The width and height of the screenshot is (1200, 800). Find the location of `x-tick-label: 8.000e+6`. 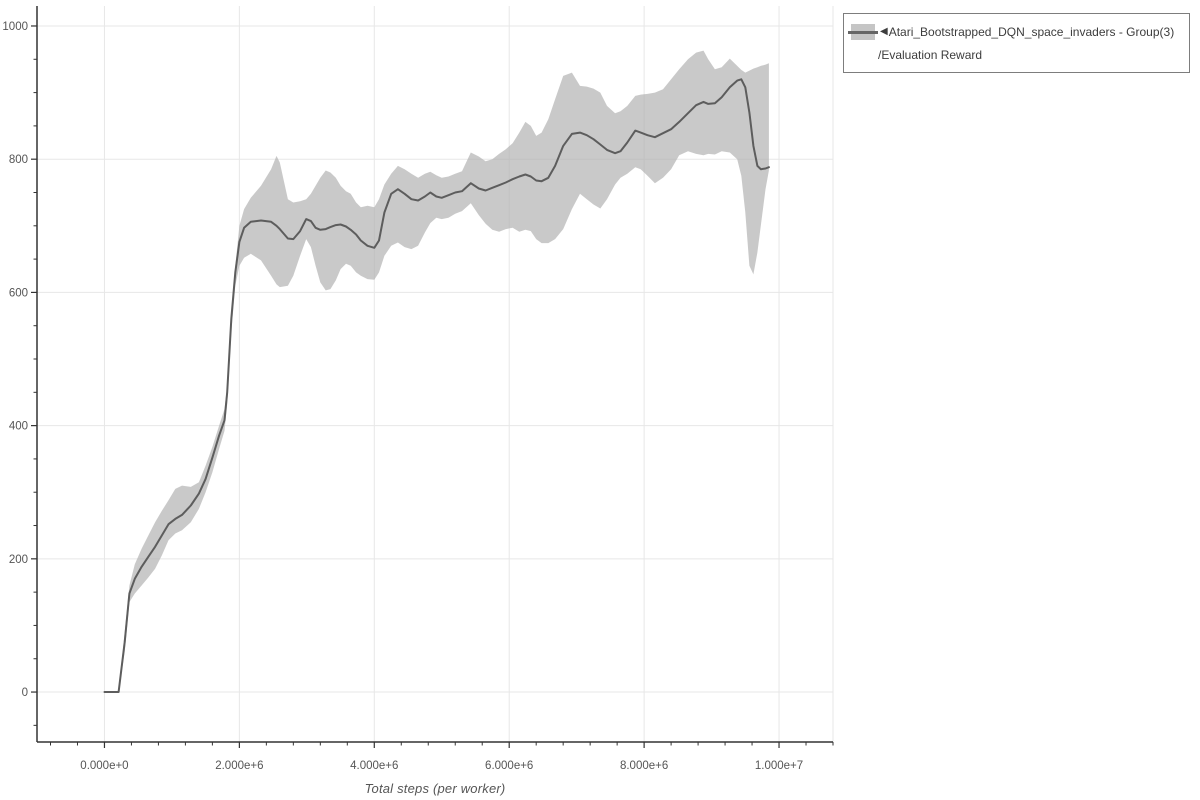

x-tick-label: 8.000e+6 is located at coordinates (644, 766).